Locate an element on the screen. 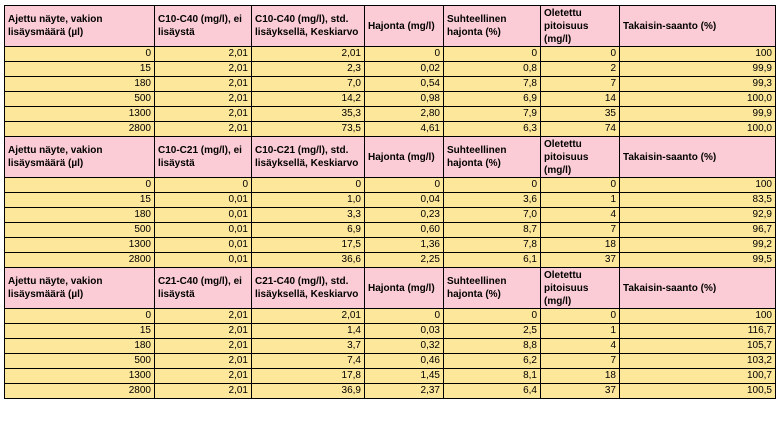 The height and width of the screenshot is (427, 776). cell-relative-deviation: 2,5 is located at coordinates (492, 331).